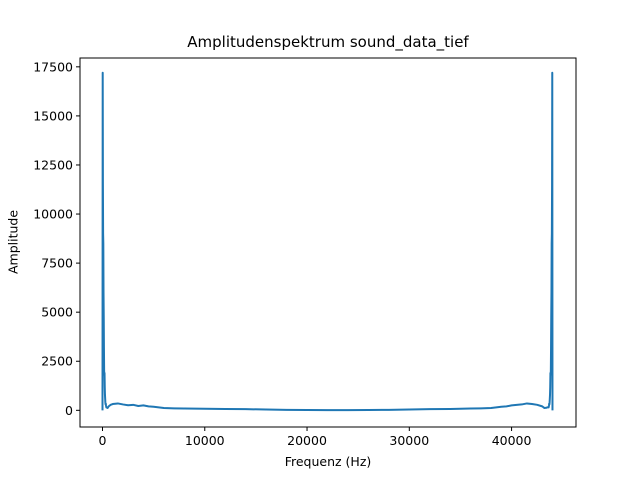 The image size is (640, 480). Describe the element at coordinates (69, 410) in the screenshot. I see `y-tick-label: 0` at that location.